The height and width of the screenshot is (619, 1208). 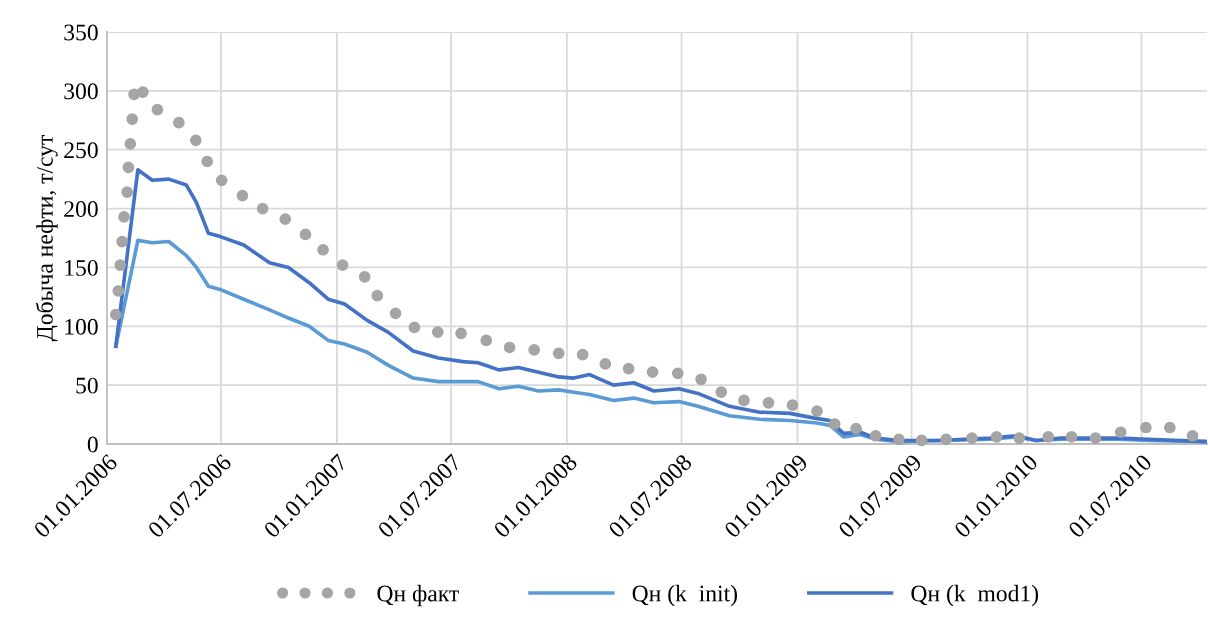 What do you see at coordinates (81, 150) in the screenshot?
I see `y-tick-label: 250` at bounding box center [81, 150].